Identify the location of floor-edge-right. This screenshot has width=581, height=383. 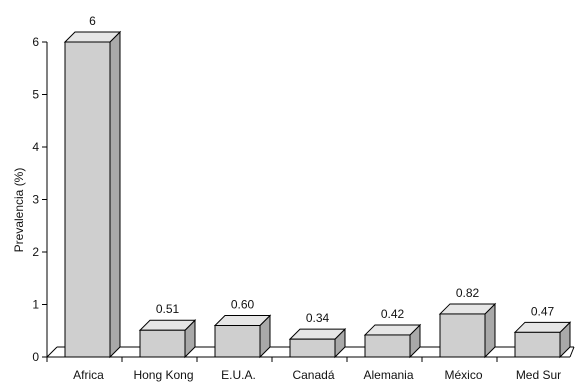
(572, 352).